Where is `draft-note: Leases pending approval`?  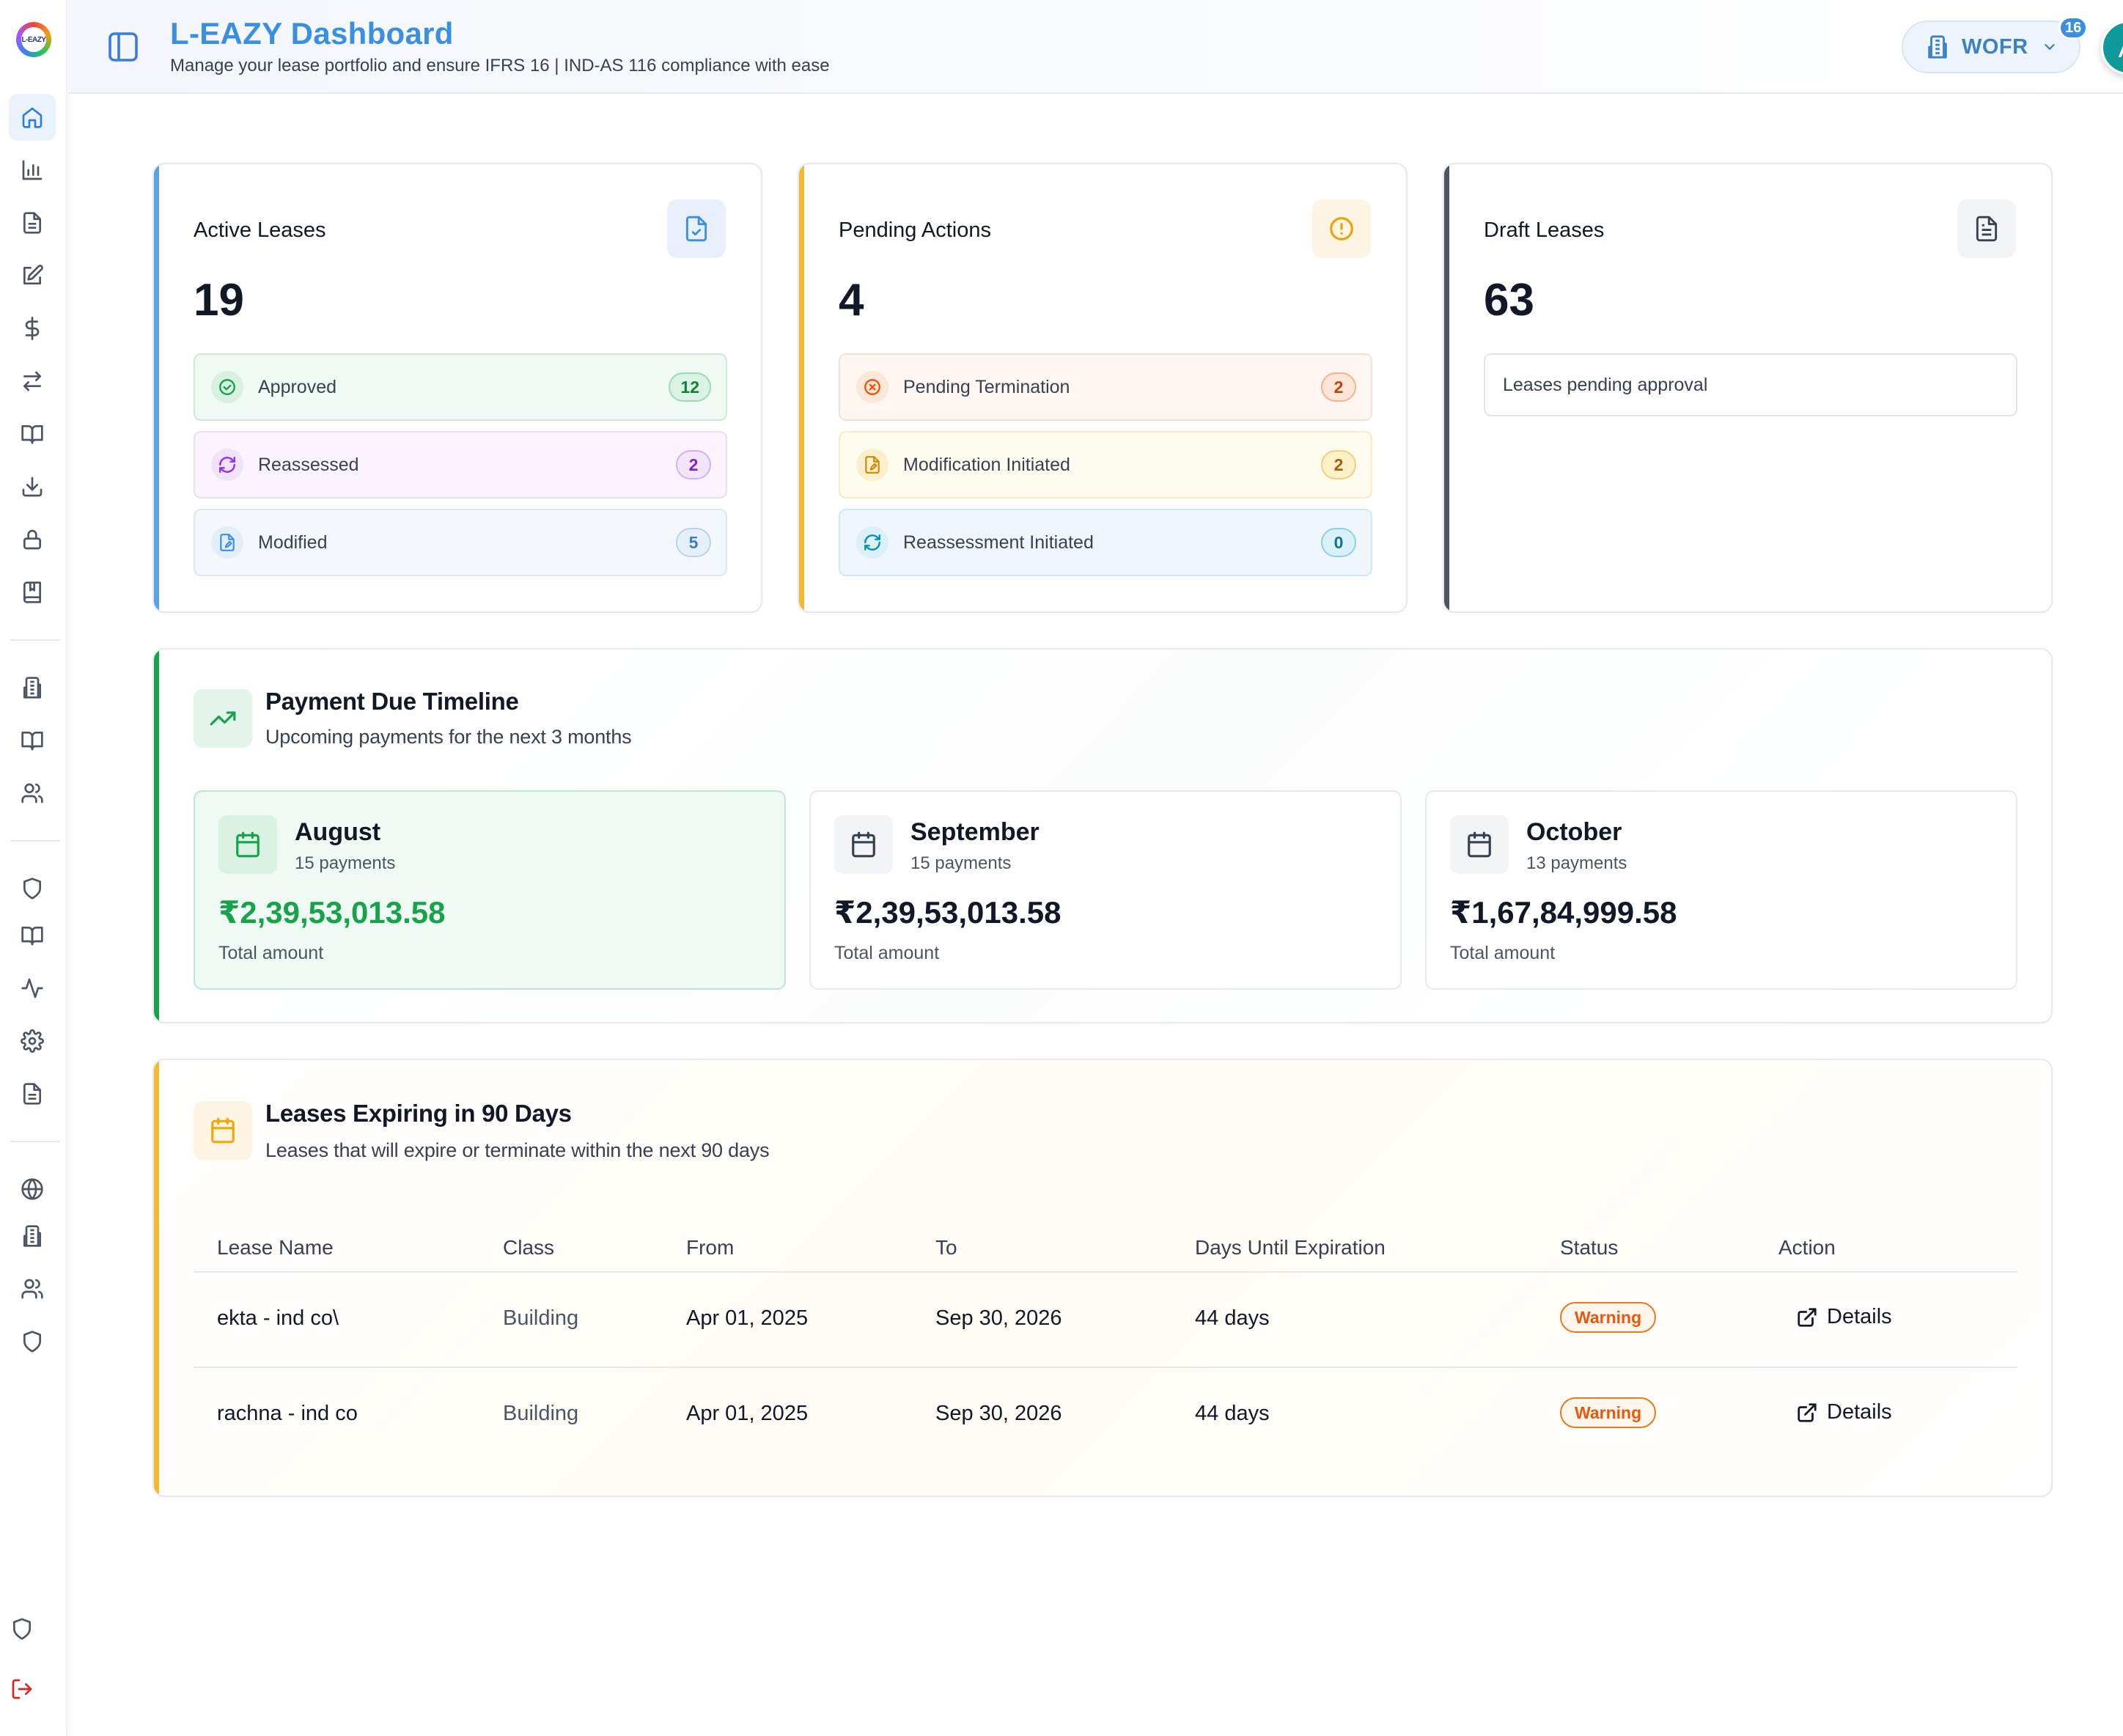
draft-note: Leases pending approval is located at coordinates (1750, 384).